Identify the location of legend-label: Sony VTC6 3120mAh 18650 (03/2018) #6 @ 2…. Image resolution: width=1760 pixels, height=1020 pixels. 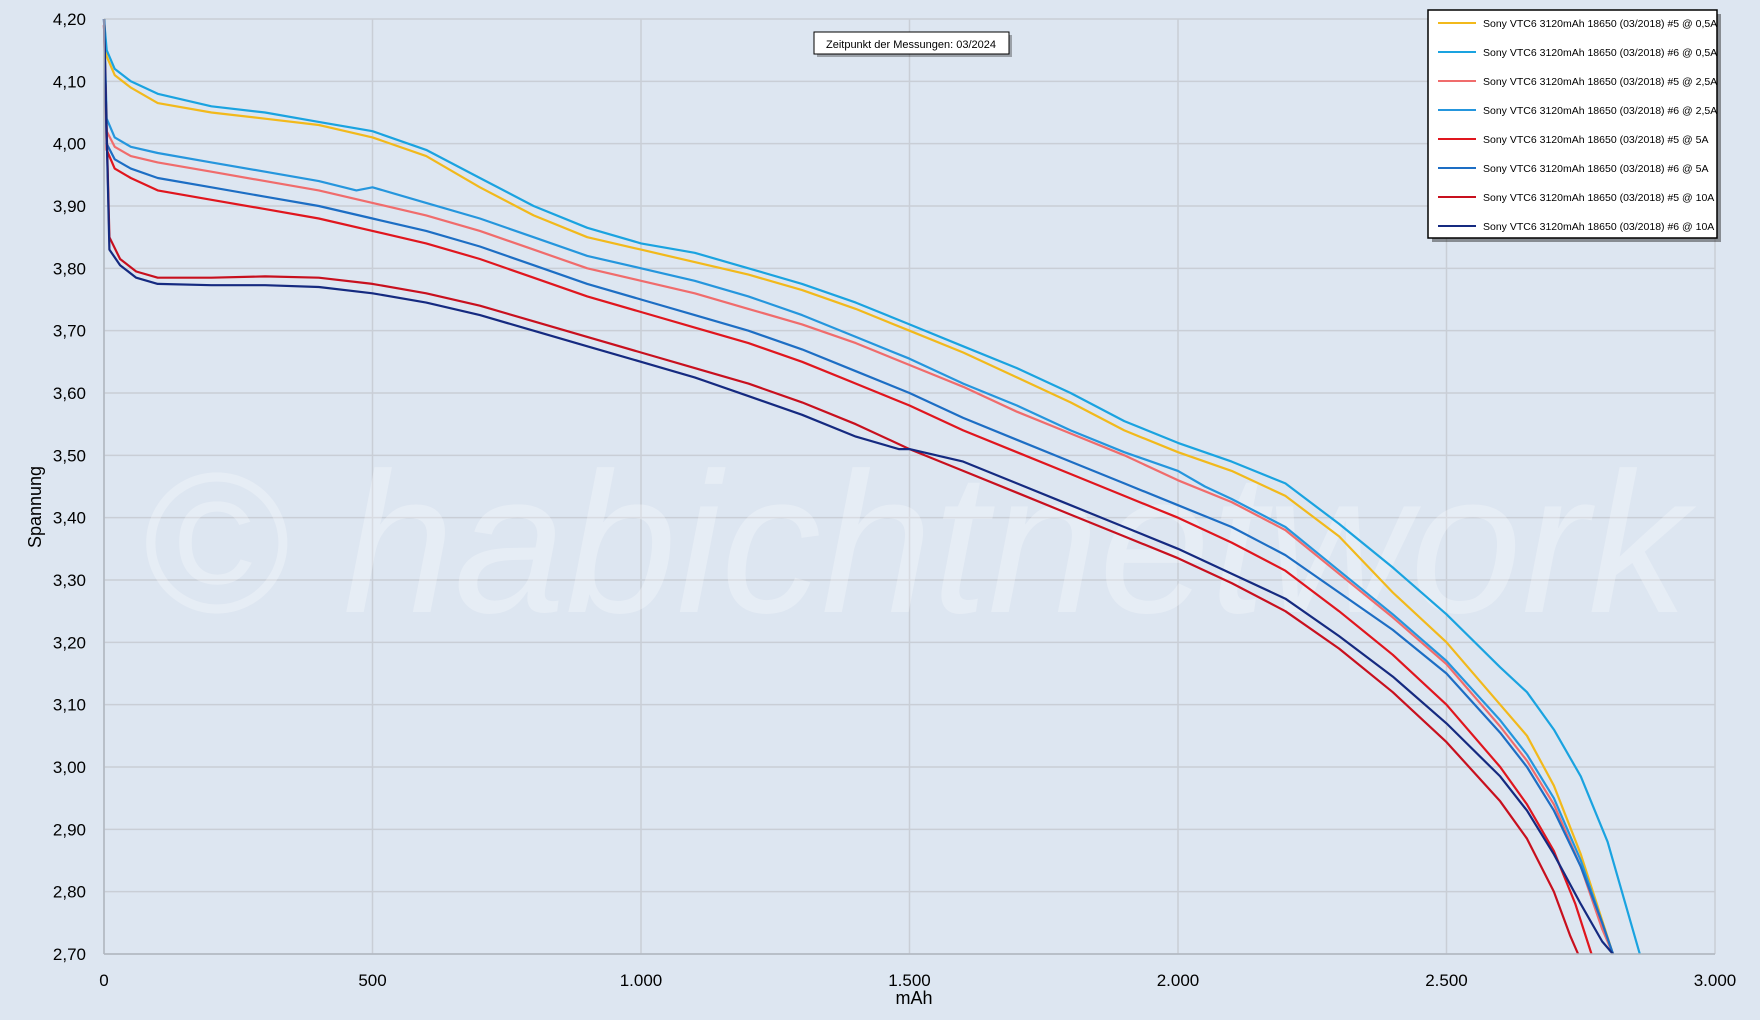
(1600, 111).